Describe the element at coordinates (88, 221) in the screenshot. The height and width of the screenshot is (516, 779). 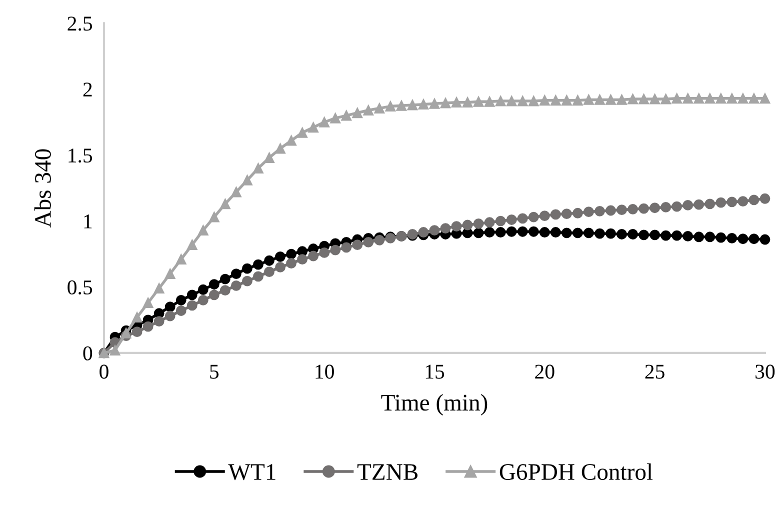
I see `y-tick-label: 1` at that location.